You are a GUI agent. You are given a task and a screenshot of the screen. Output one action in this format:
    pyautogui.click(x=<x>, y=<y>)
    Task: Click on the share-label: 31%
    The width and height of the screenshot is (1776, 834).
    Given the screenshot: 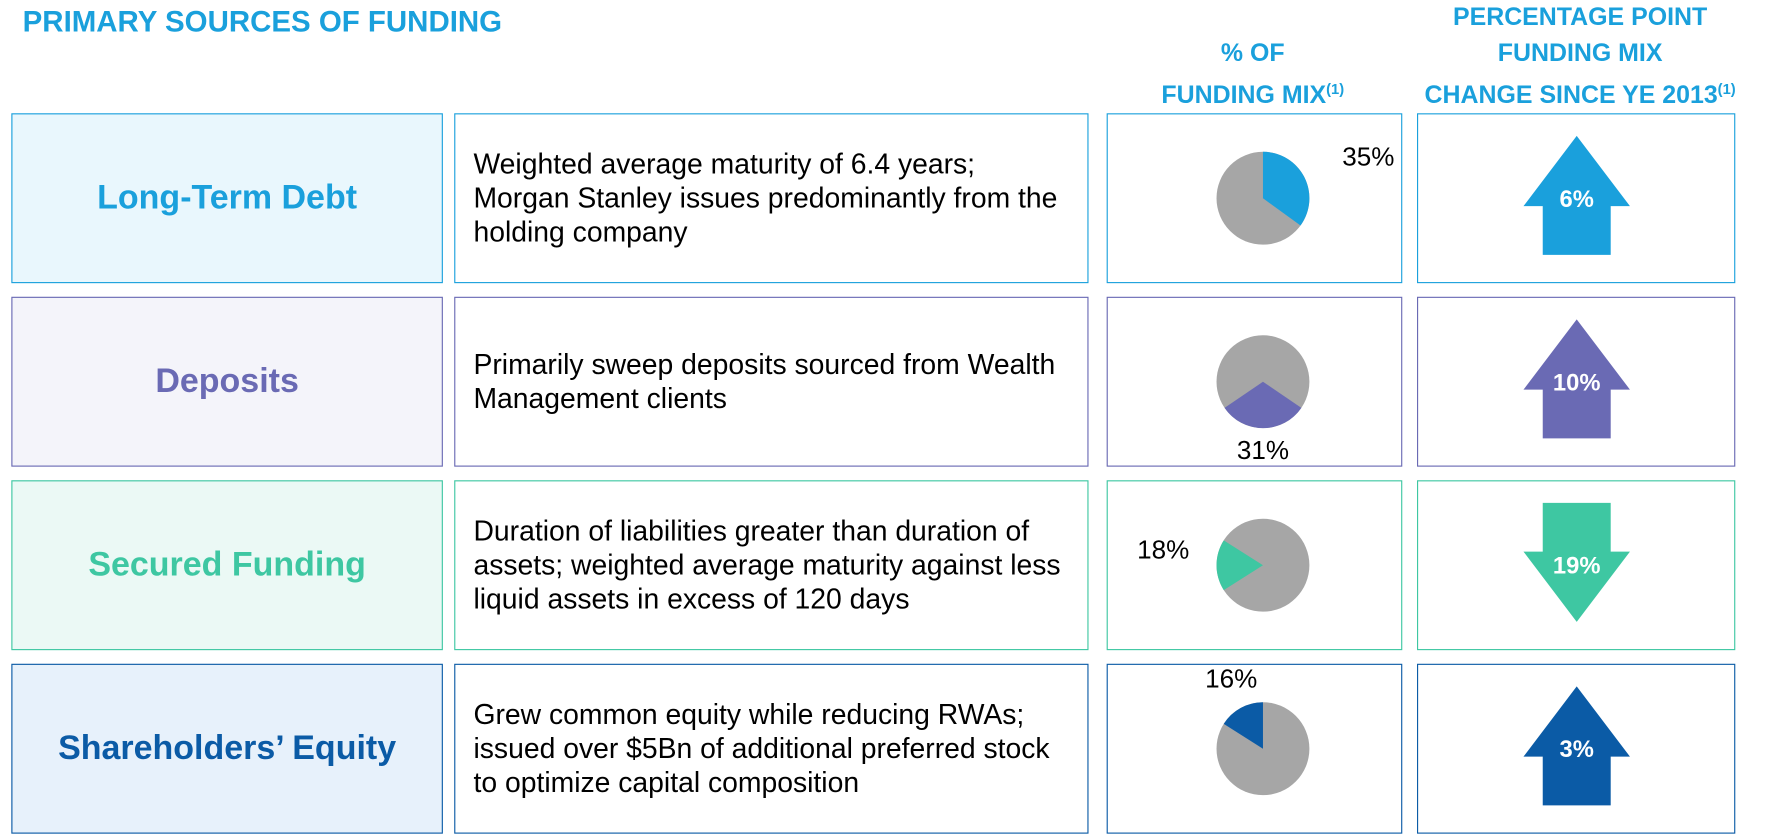 What is the action you would take?
    pyautogui.click(x=1263, y=450)
    